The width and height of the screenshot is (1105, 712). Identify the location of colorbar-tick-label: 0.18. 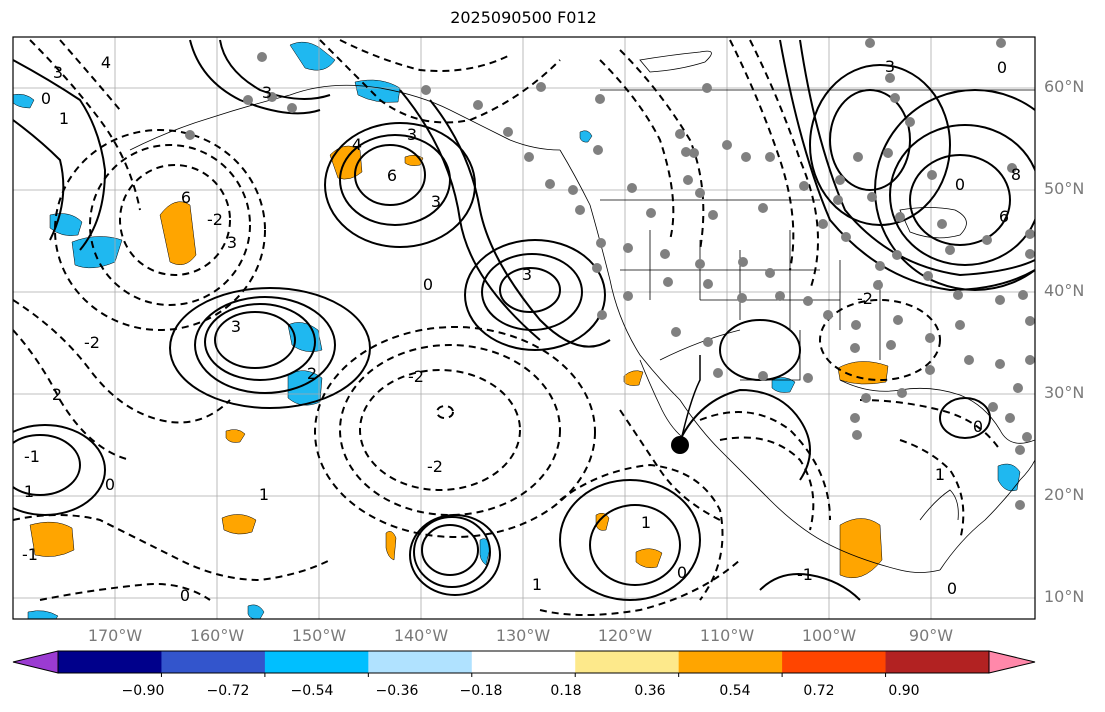
(566, 691).